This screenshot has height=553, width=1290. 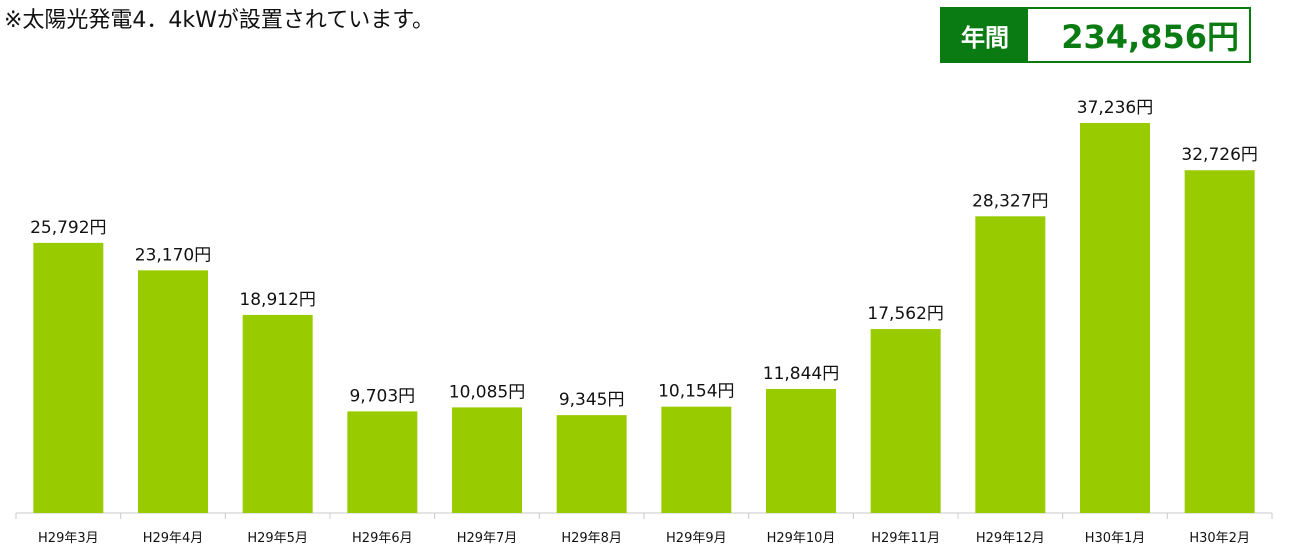 I want to click on annual-total-label: 年間, so click(x=985, y=35).